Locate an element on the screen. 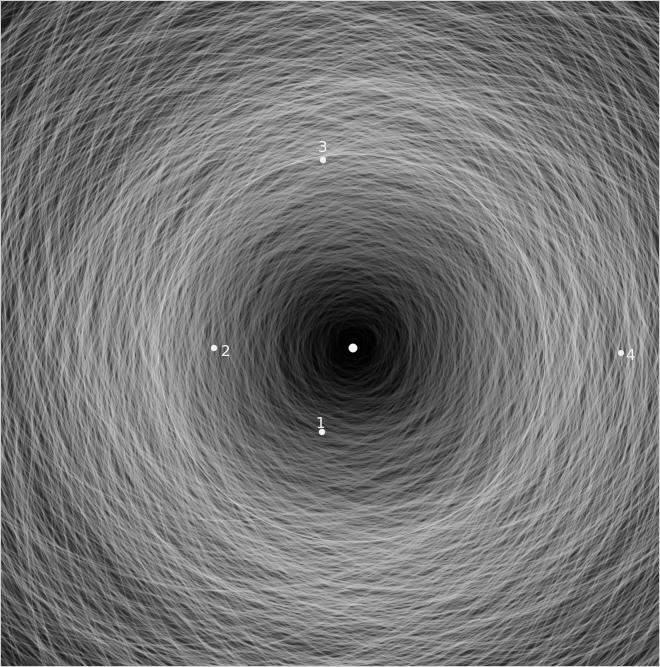  body-4-label: 4 is located at coordinates (631, 355).